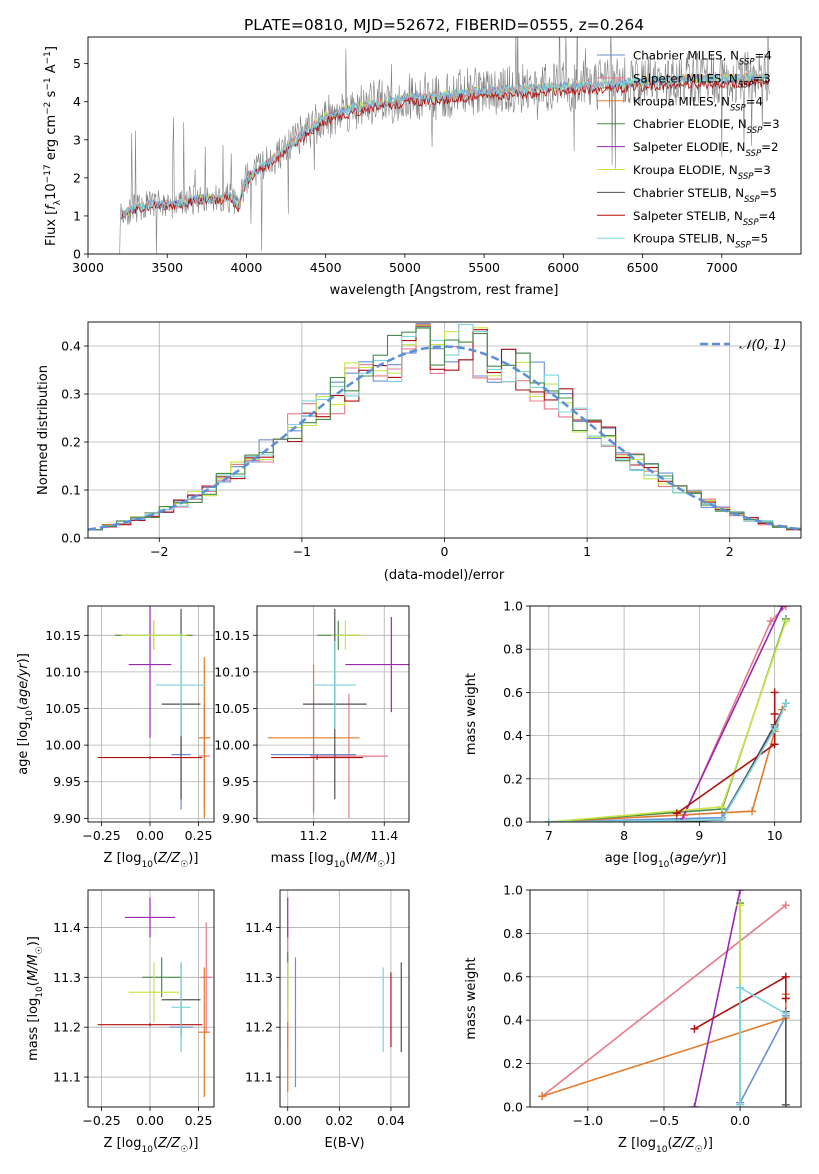  I want to click on legend-text: Chabrier MILES, N, so click(686, 56).